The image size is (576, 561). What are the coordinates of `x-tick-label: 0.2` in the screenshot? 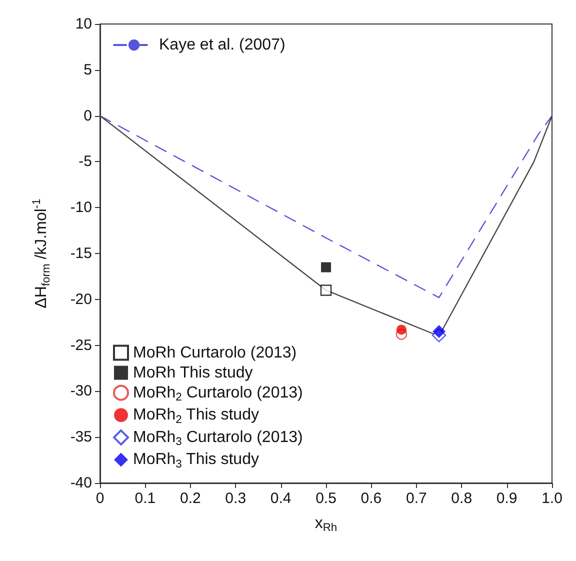 It's located at (190, 498).